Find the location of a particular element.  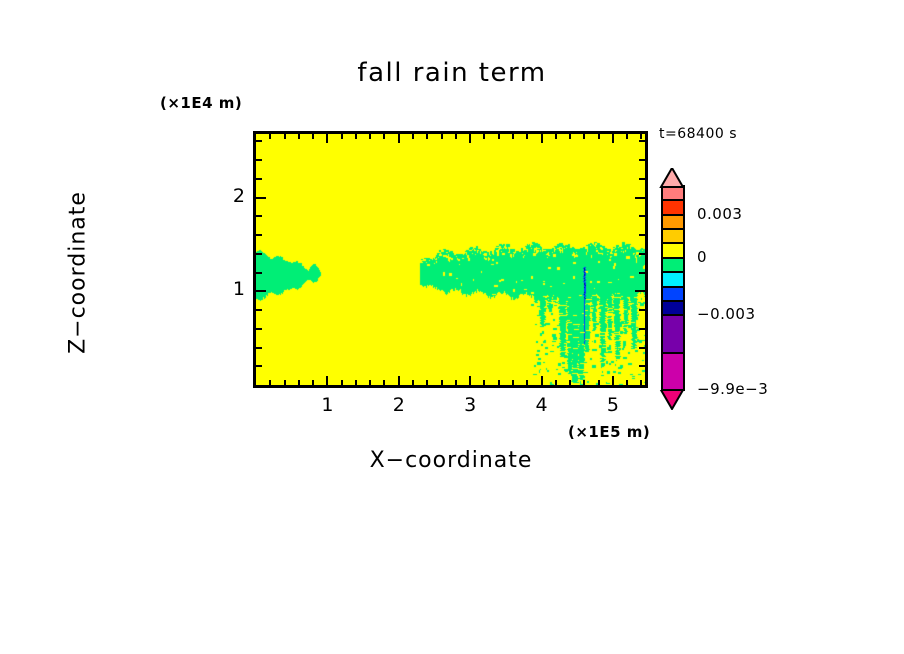

page-title: fall rain term is located at coordinates (452, 73).